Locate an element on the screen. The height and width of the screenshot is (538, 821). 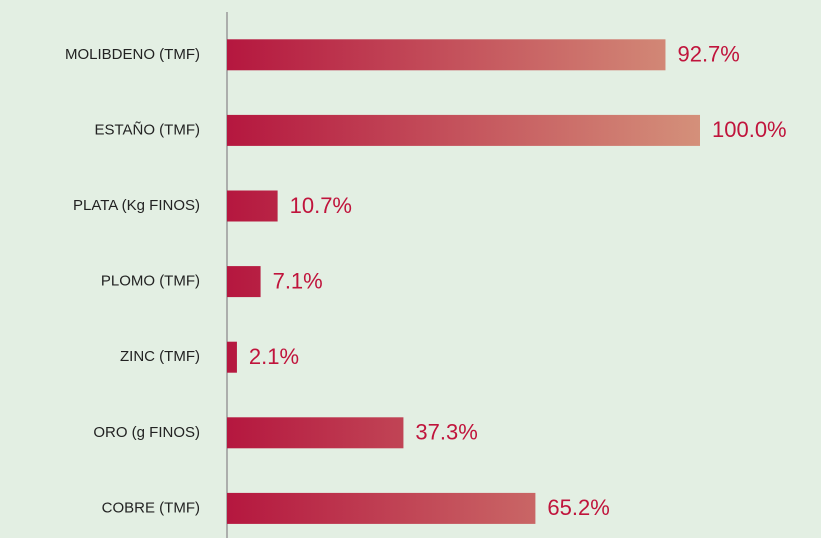
category-label: ORO (g FINOS) is located at coordinates (146, 432).